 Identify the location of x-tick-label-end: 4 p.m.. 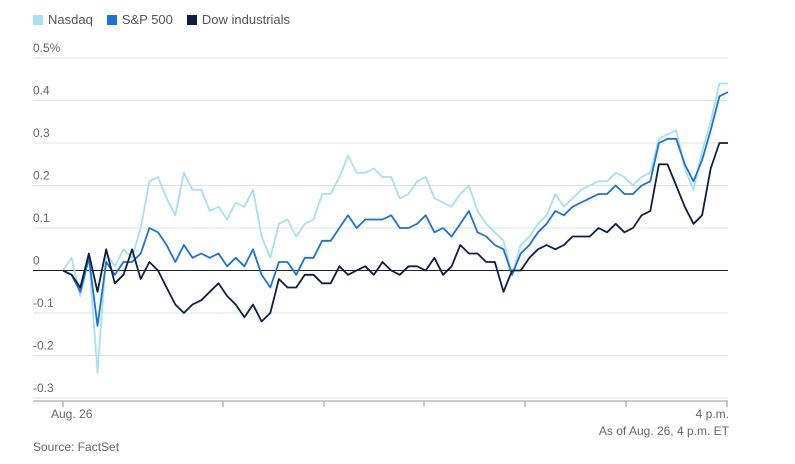
(712, 414).